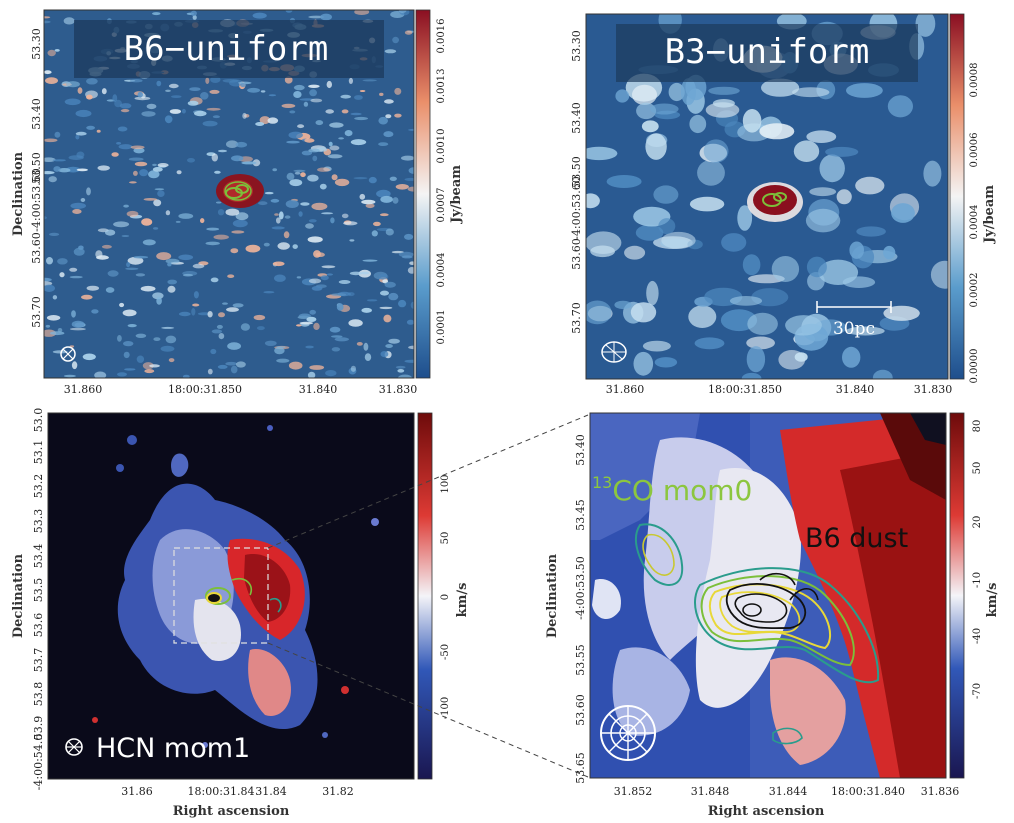  I want to click on hcn-dec-tick: 53.8, so click(38, 694).